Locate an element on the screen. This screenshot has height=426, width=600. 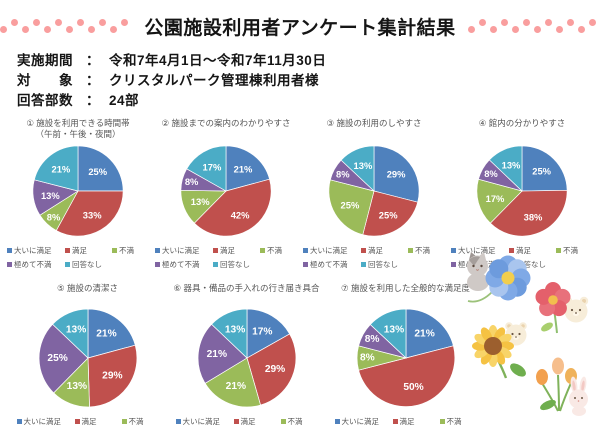
leaf-icon is located at coordinates (518, 370).